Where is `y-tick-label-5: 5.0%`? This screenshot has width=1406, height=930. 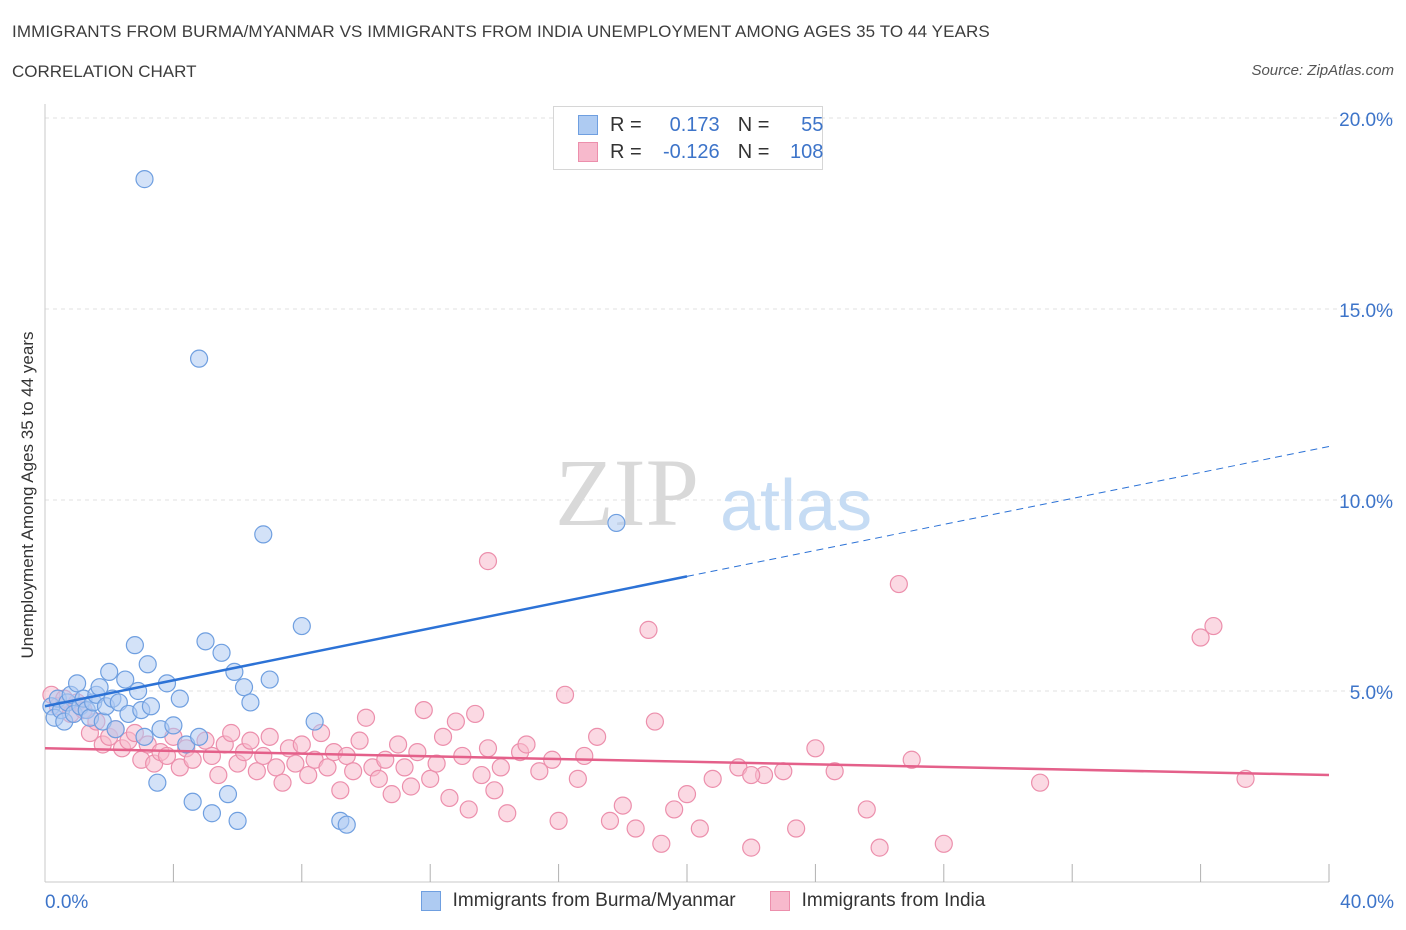 y-tick-label-5: 5.0% is located at coordinates (1371, 693).